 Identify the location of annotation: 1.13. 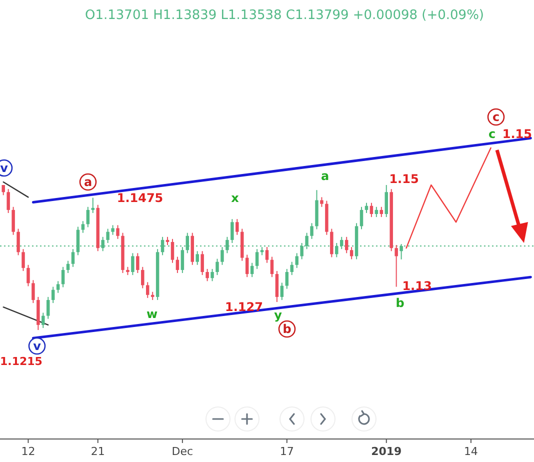
(417, 286).